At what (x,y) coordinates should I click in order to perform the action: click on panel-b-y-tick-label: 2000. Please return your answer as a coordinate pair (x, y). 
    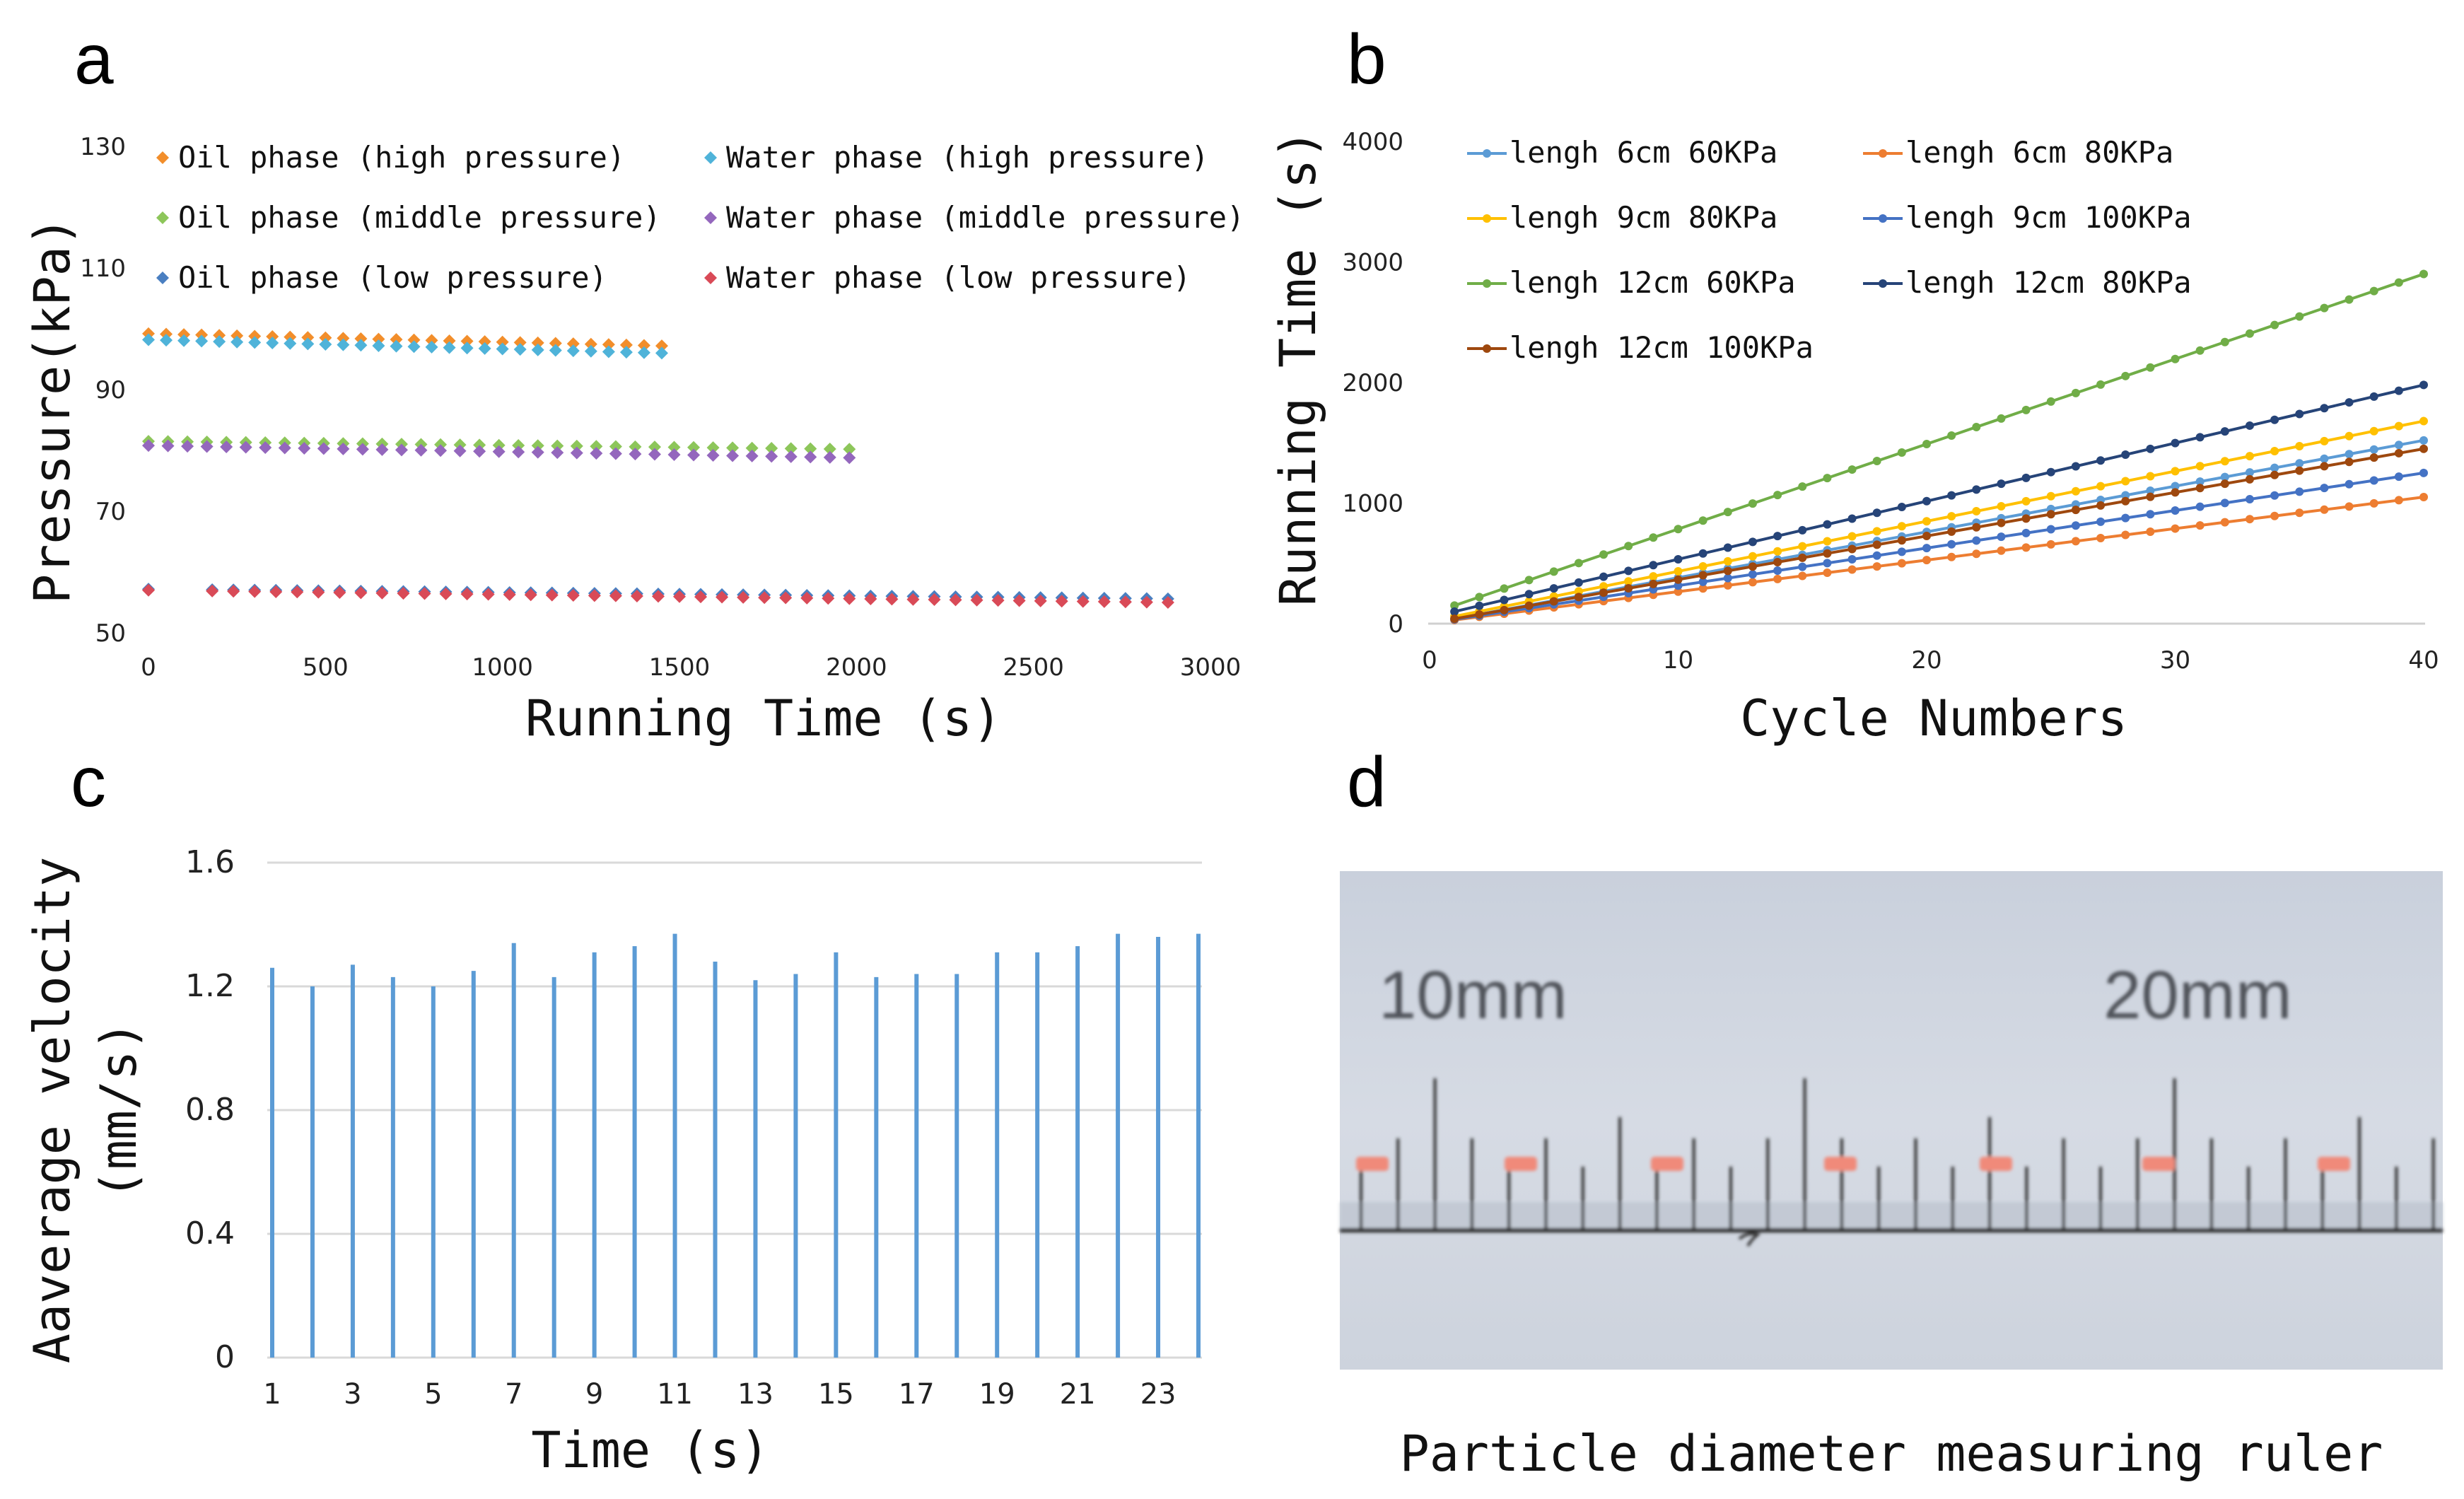
    Looking at the image, I should click on (1373, 383).